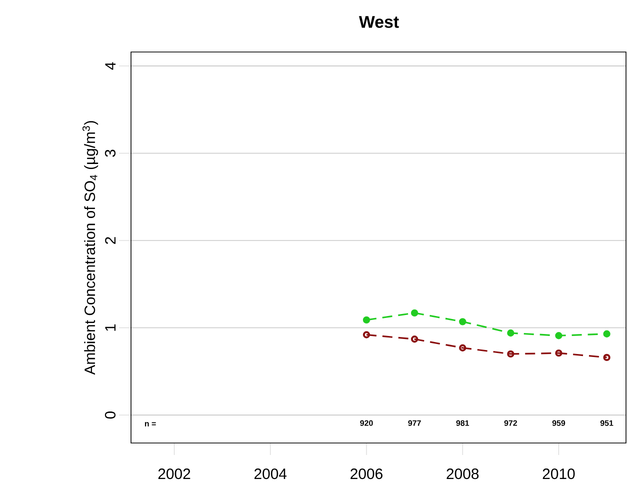 The height and width of the screenshot is (500, 628). What do you see at coordinates (366, 474) in the screenshot?
I see `x-tick-label: 2006` at bounding box center [366, 474].